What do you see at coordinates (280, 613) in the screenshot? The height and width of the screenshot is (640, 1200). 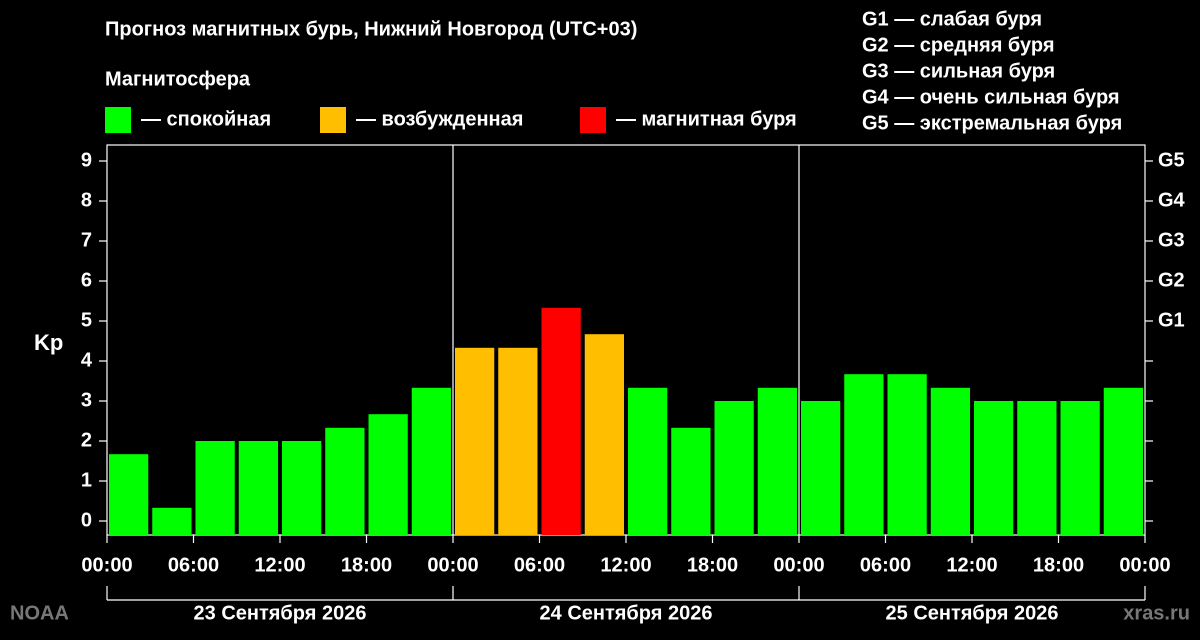 I see `day-label: 23 Сентября 2026` at bounding box center [280, 613].